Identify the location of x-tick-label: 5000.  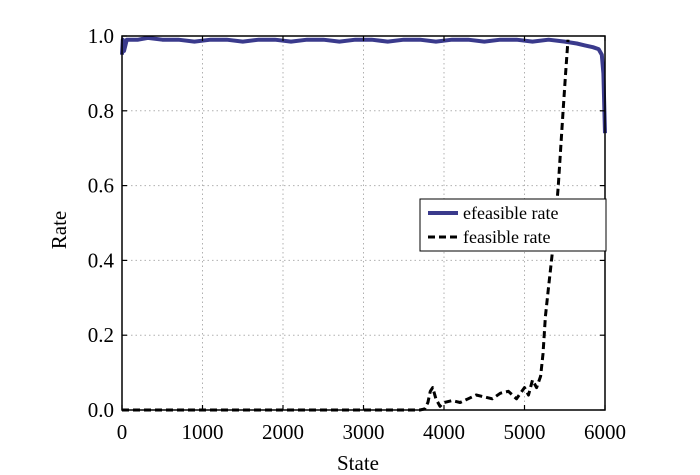
(525, 432).